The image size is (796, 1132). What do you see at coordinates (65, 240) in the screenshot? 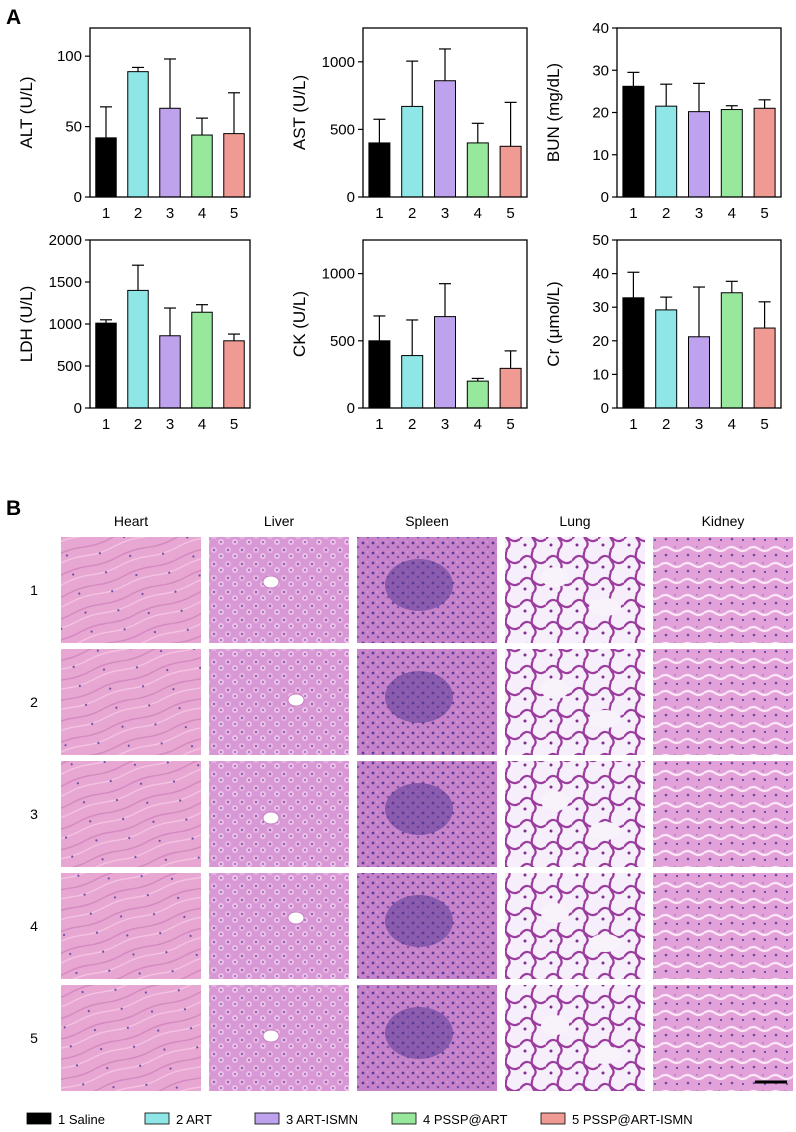
I see `y-tick-label: 2000` at bounding box center [65, 240].